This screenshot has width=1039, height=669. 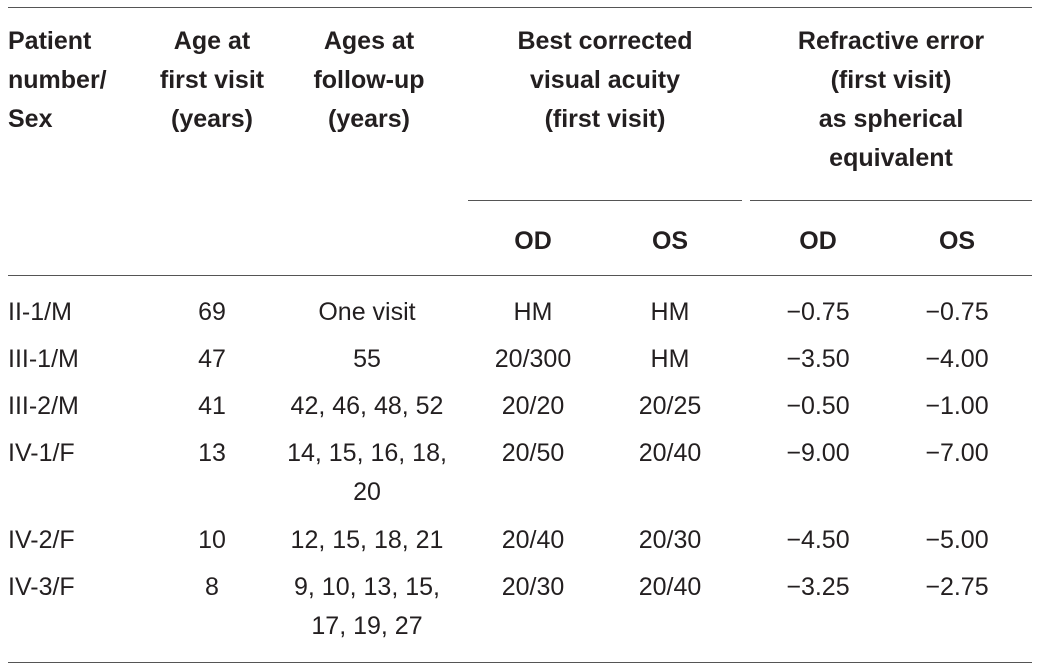 I want to click on header-bottom-rule, so click(x=520, y=275).